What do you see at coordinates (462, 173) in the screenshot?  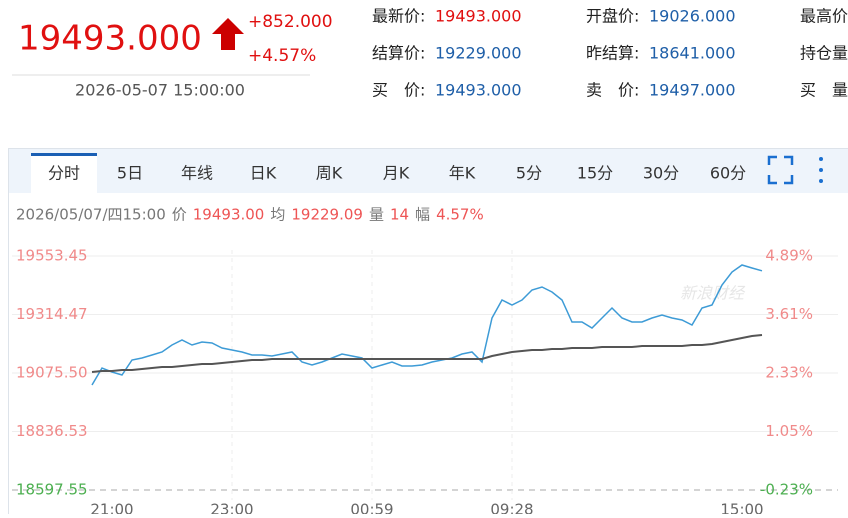 I see `tab: 年K` at bounding box center [462, 173].